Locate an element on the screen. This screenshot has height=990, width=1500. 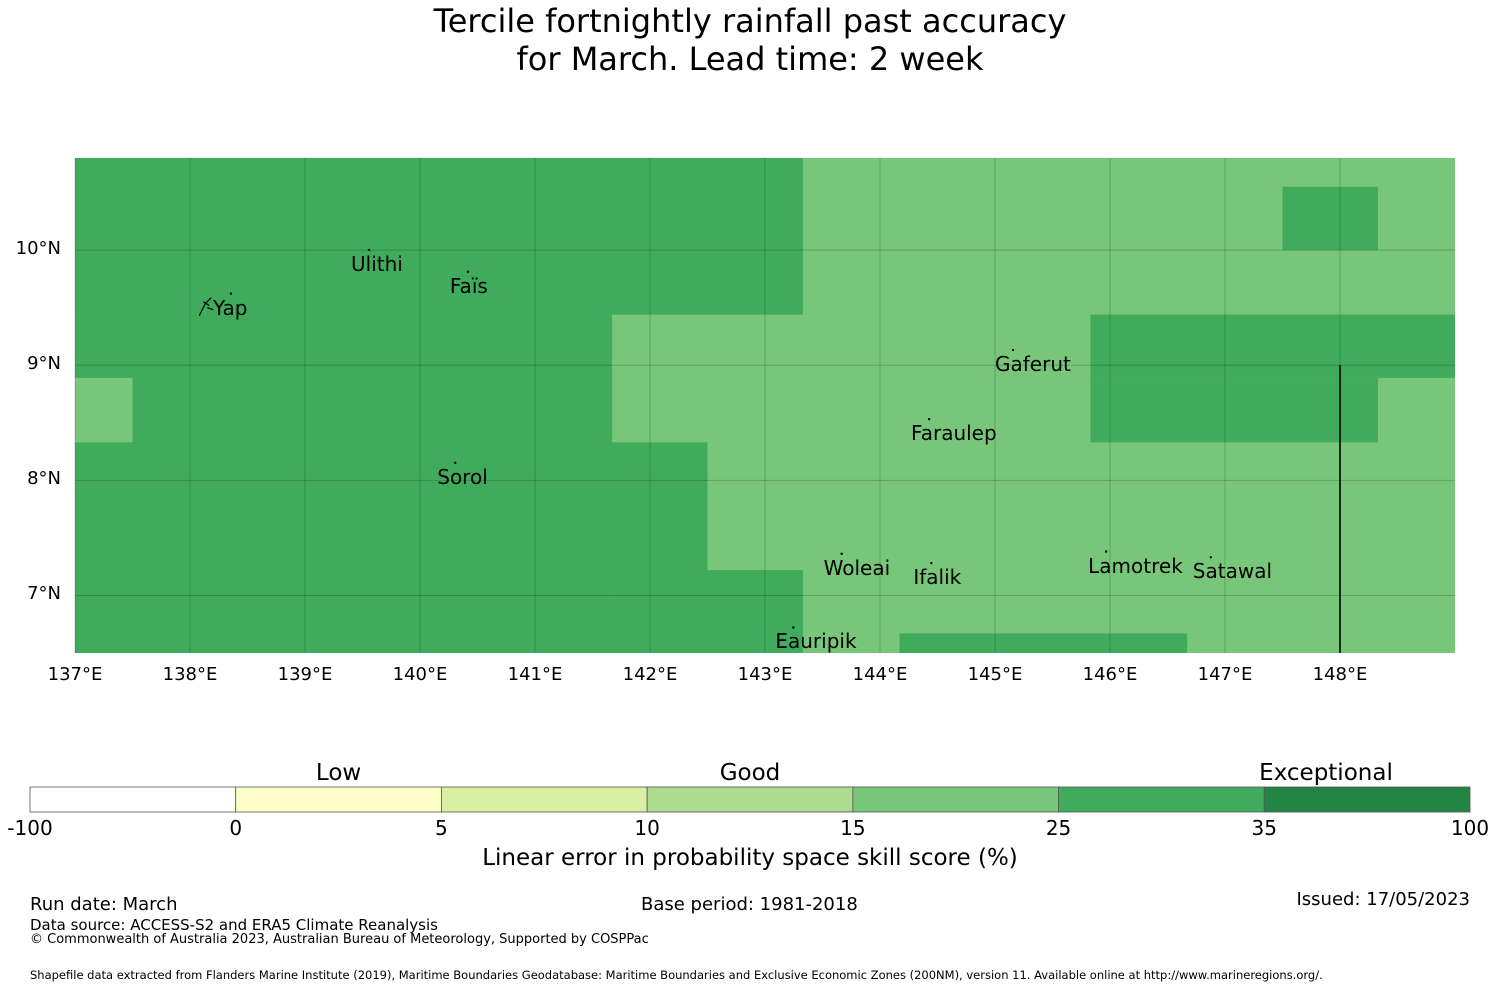
yap-island-shape is located at coordinates (206, 306).